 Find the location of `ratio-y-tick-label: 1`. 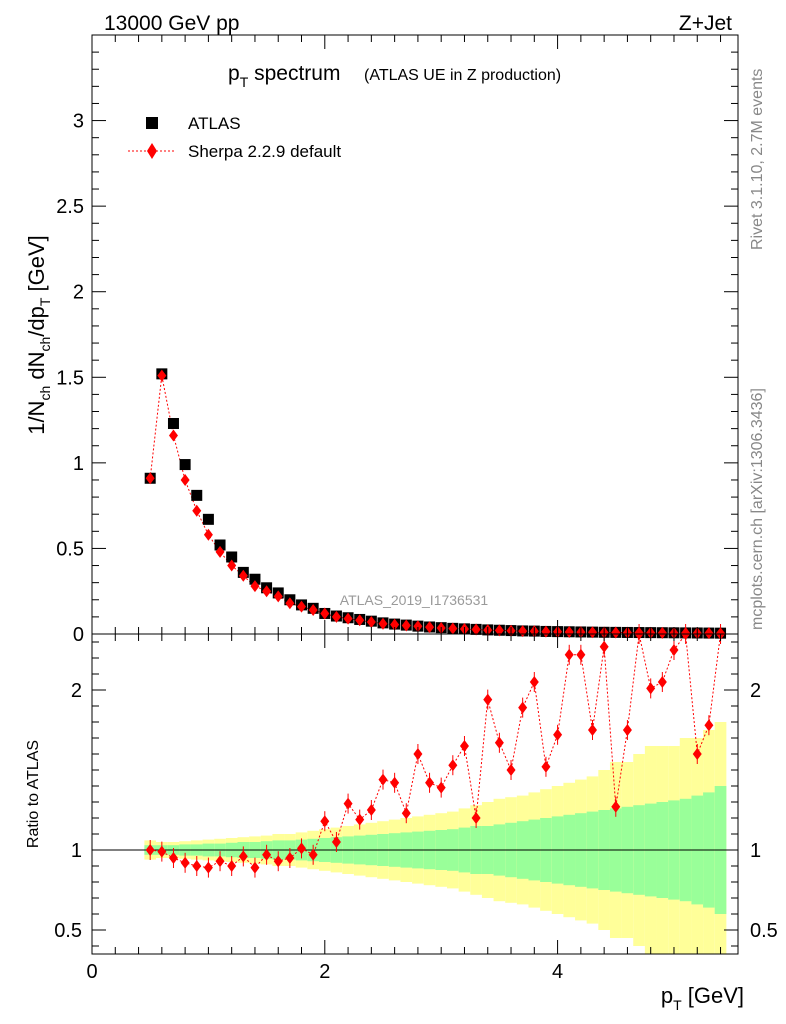

ratio-y-tick-label: 1 is located at coordinates (76, 851).